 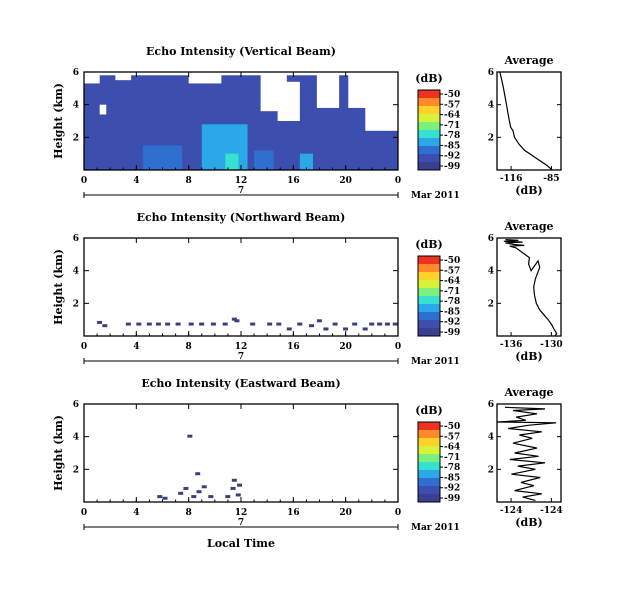 What do you see at coordinates (240, 383) in the screenshot?
I see `panel-title-3: Echo Intensity (Eastward Beam)` at bounding box center [240, 383].